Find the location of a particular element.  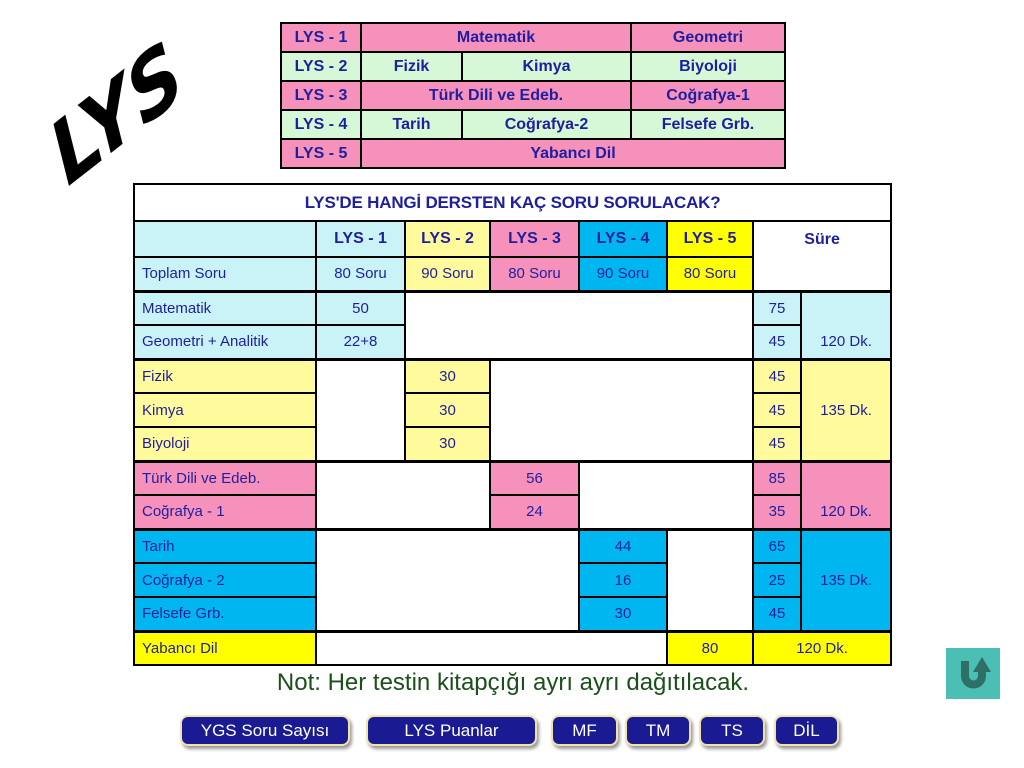

subject-cell: Matematik is located at coordinates (496, 37).